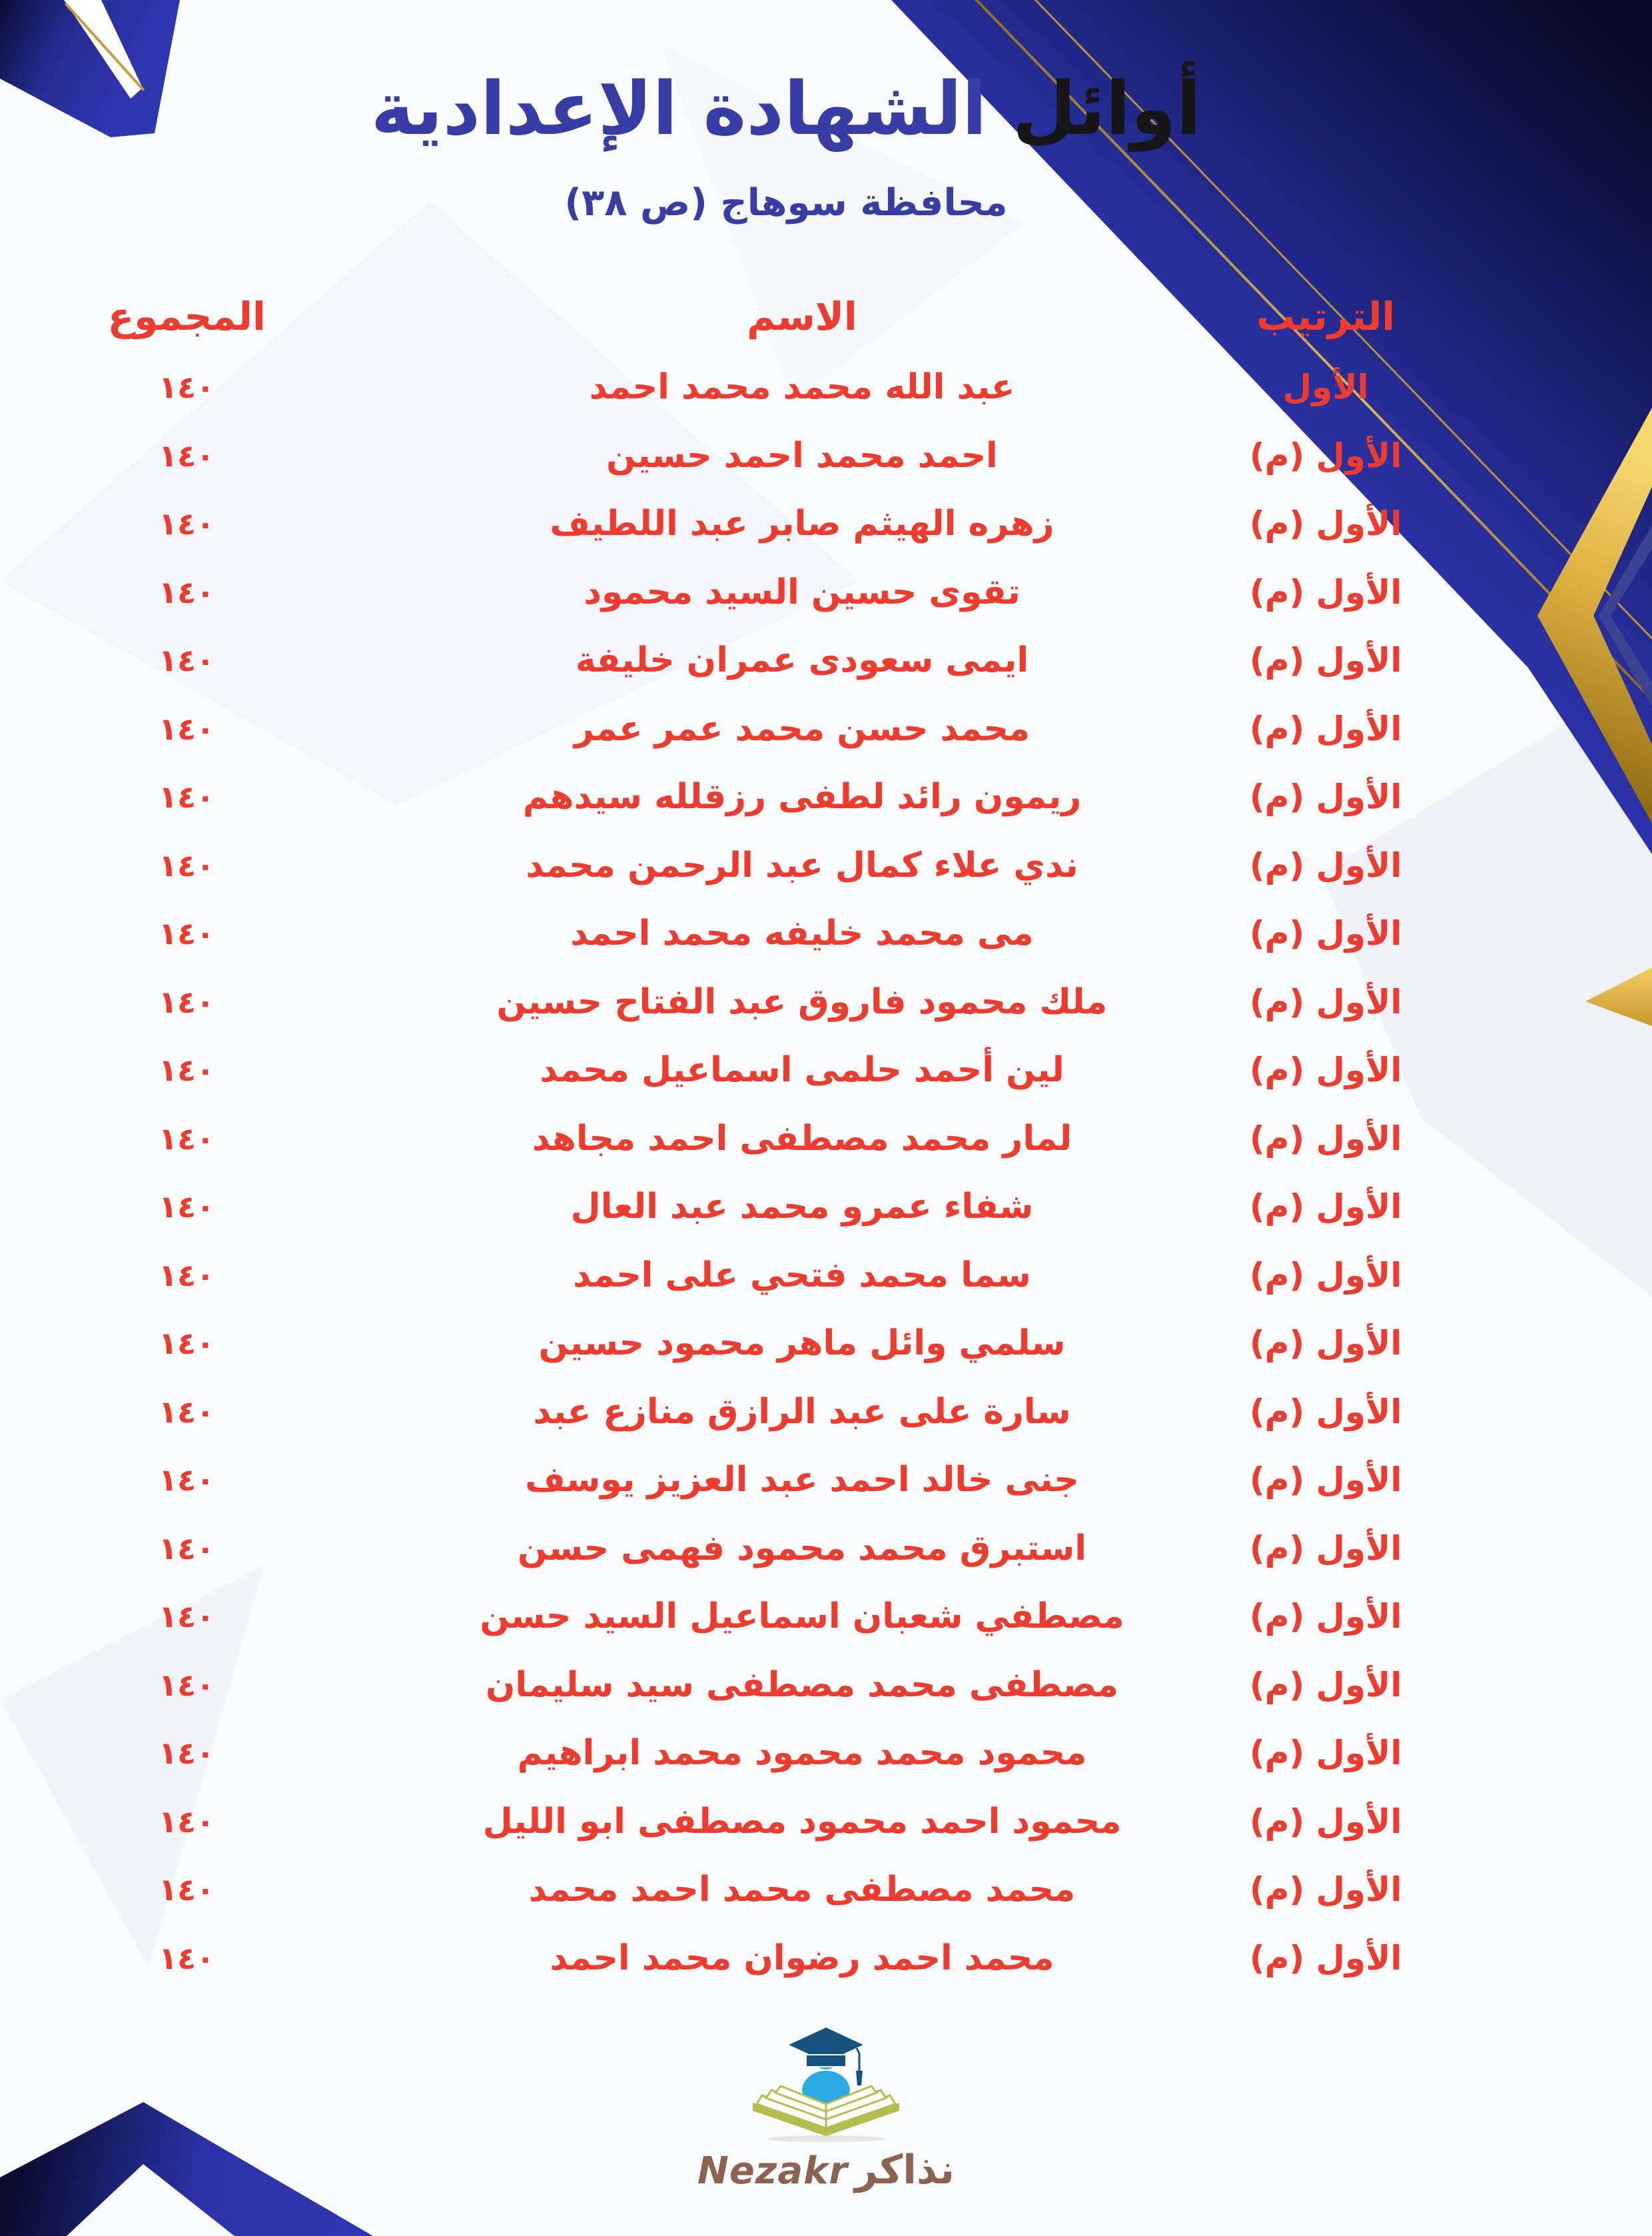 This screenshot has height=2236, width=1652. What do you see at coordinates (802, 1275) in the screenshot?
I see `name-cell: سما محمد فتحي على احمد` at bounding box center [802, 1275].